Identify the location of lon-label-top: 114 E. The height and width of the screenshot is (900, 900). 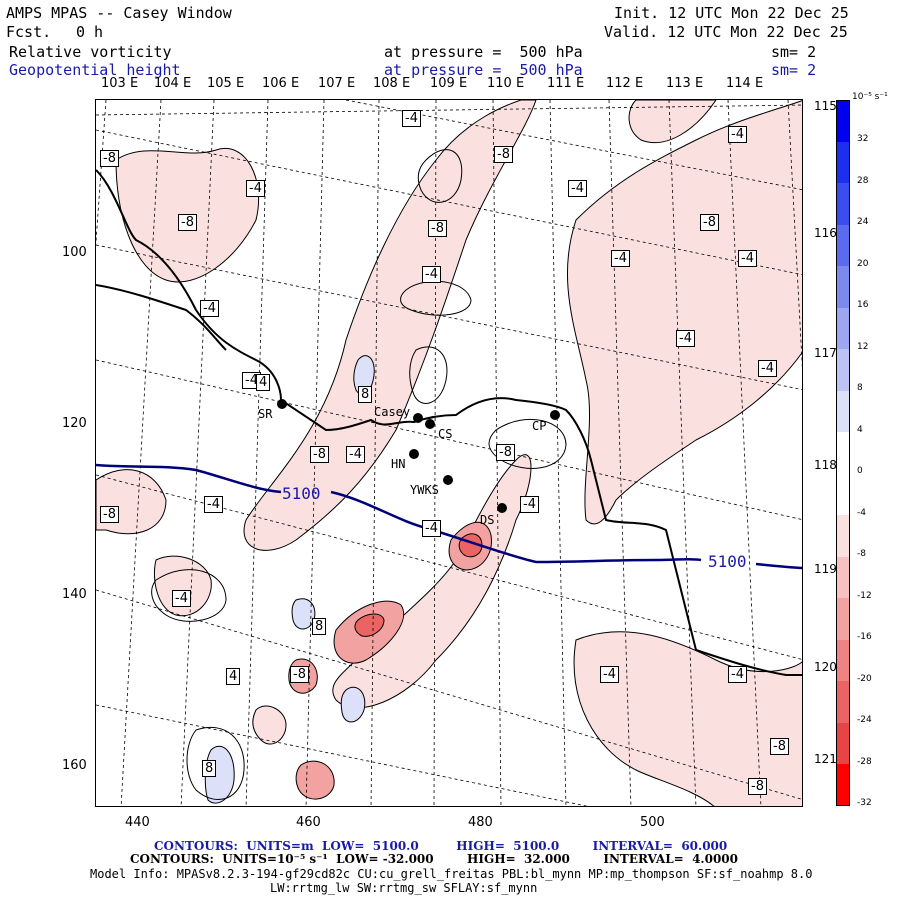
(745, 83).